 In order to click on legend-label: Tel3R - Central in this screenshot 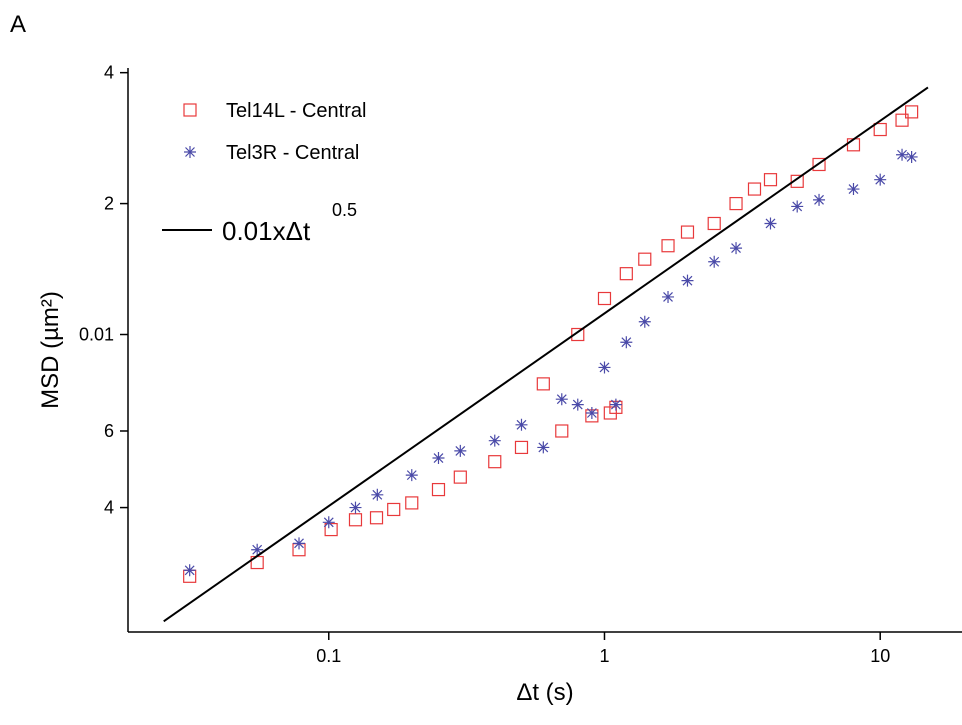, I will do `click(292, 153)`.